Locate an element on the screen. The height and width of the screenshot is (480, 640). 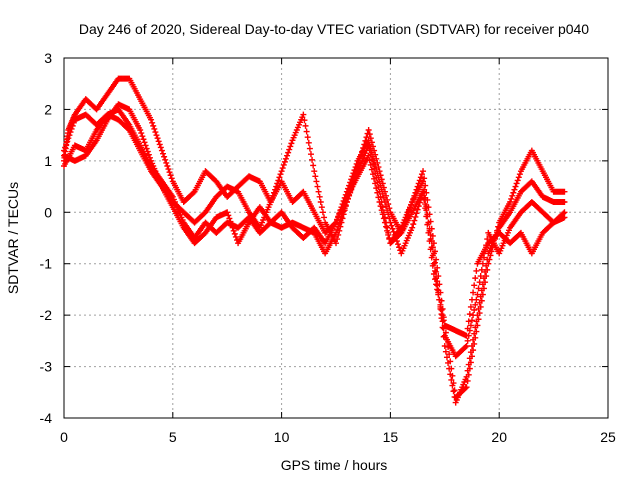
x-tick-label: 15 is located at coordinates (391, 437).